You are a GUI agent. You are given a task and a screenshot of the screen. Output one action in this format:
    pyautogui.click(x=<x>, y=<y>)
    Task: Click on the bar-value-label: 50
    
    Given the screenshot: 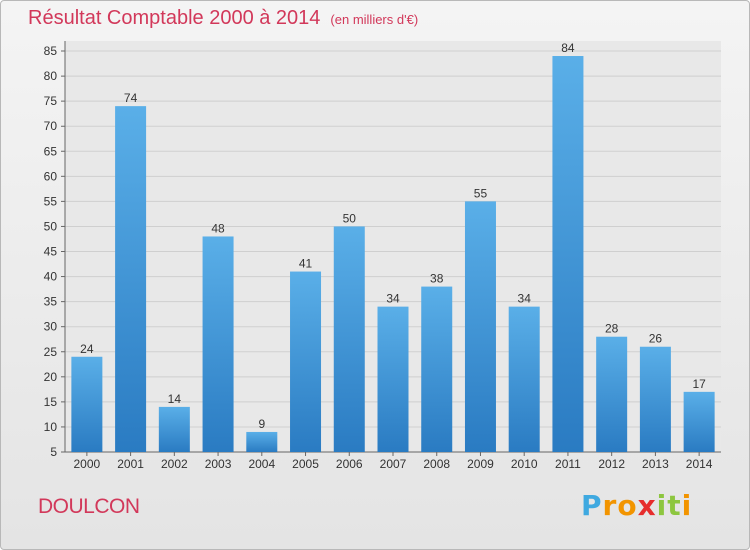 What is the action you would take?
    pyautogui.click(x=350, y=218)
    